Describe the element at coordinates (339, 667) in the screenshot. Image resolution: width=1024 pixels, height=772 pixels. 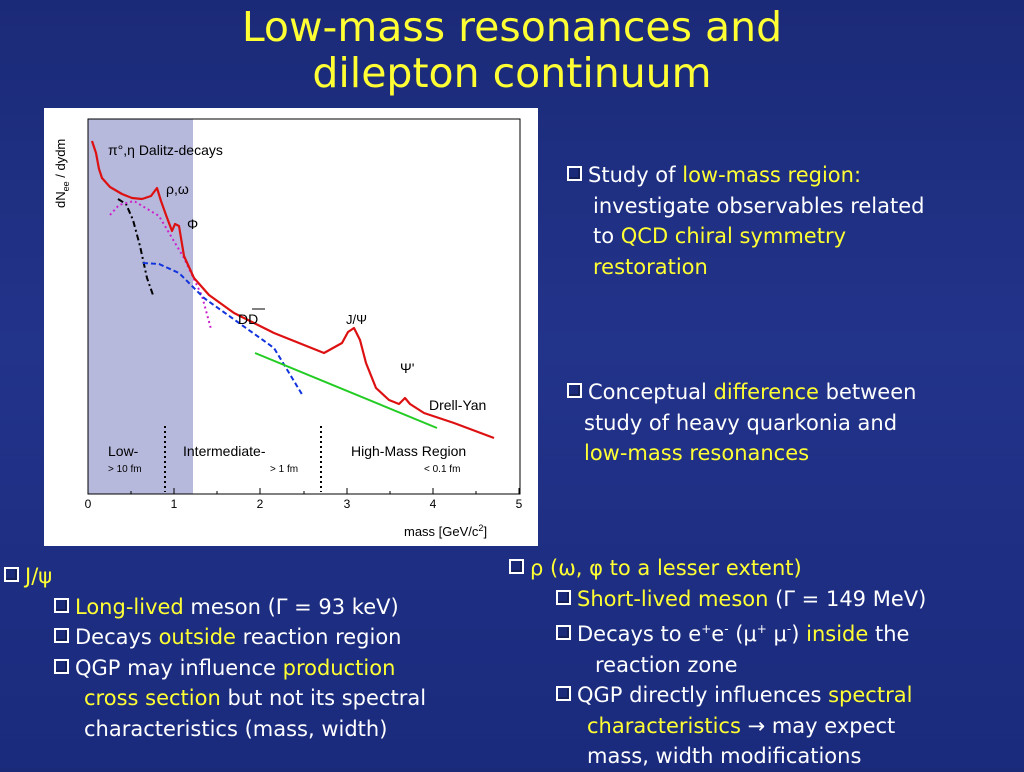
I see `highlight: production` at that location.